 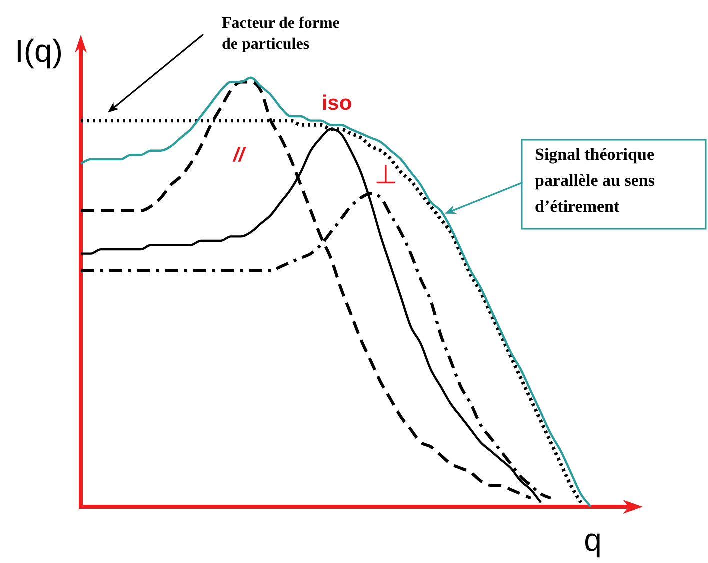 I want to click on y-axis-title: I(q), so click(x=39, y=51).